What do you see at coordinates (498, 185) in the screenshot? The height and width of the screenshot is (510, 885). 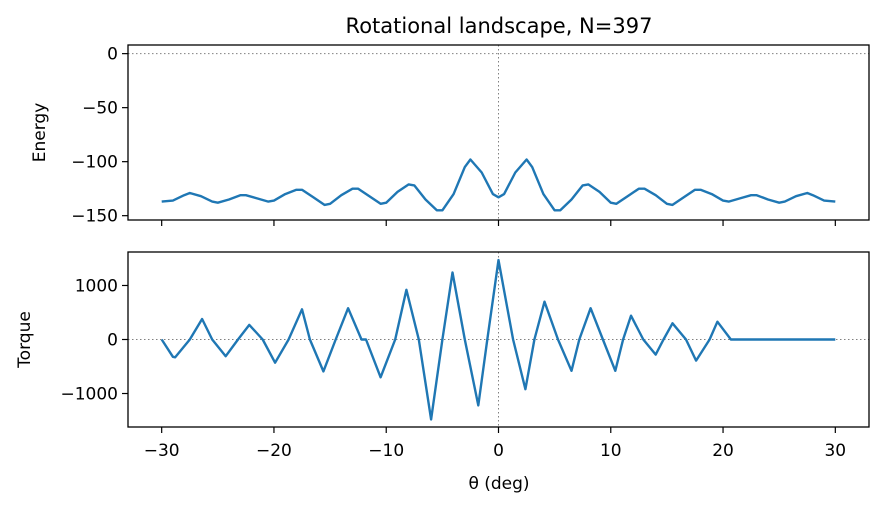 I see `energy-series-line` at bounding box center [498, 185].